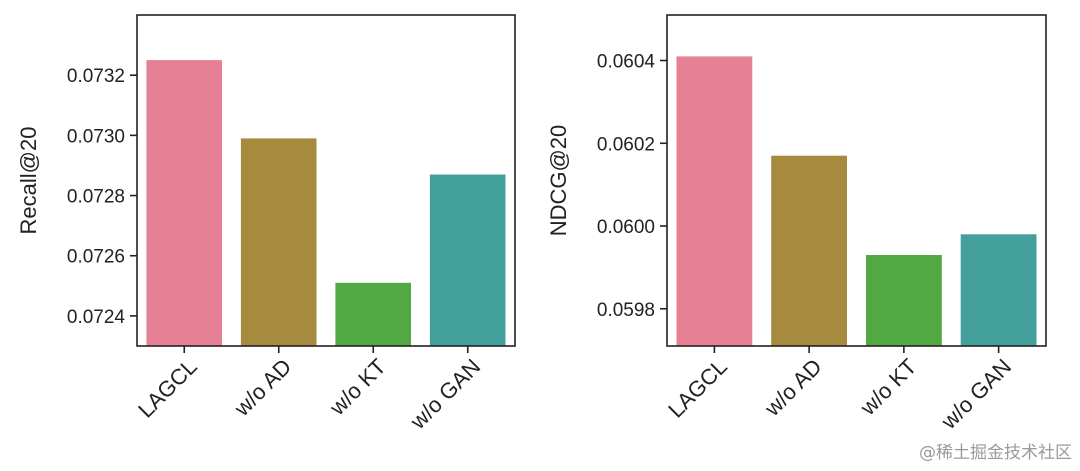  I want to click on y-tick-label: 0.0602, so click(626, 144).